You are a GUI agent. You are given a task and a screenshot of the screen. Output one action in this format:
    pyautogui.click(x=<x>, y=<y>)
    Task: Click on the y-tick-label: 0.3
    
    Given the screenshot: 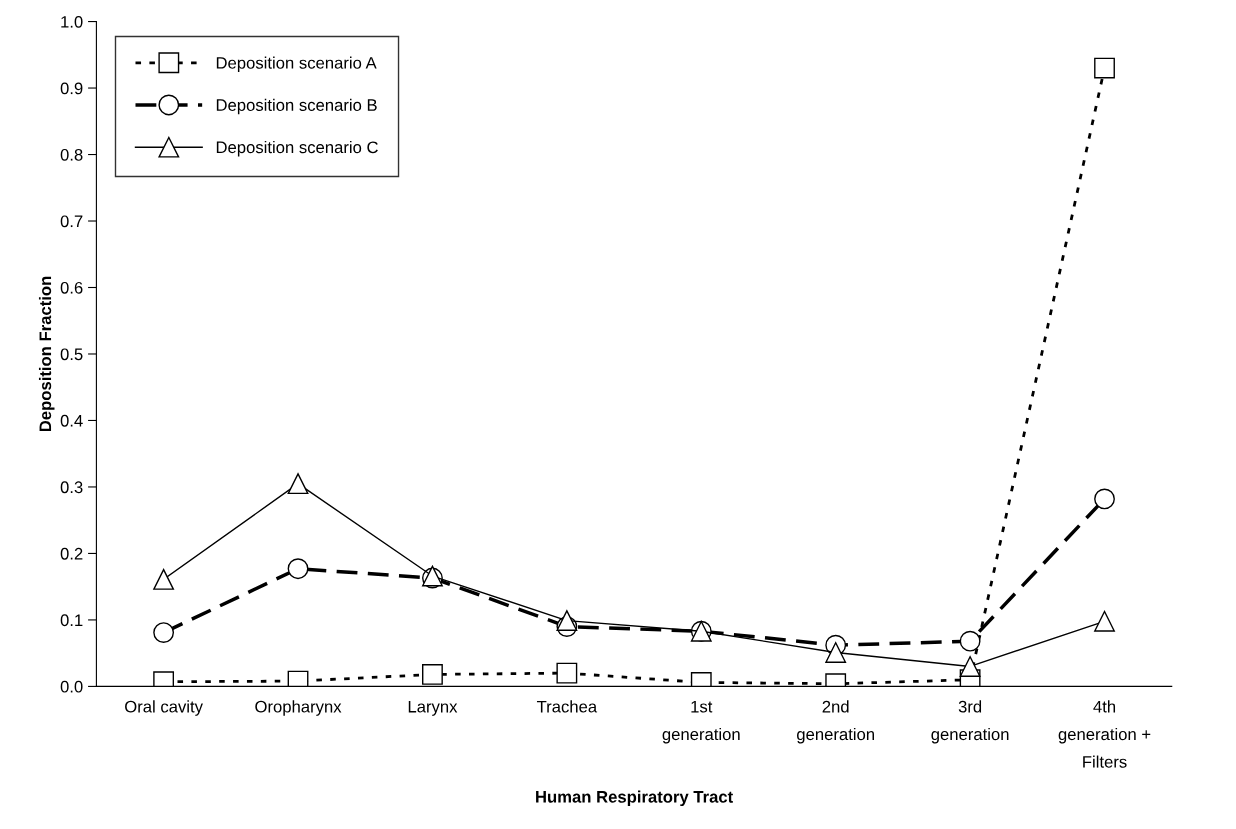 What is the action you would take?
    pyautogui.click(x=71, y=487)
    